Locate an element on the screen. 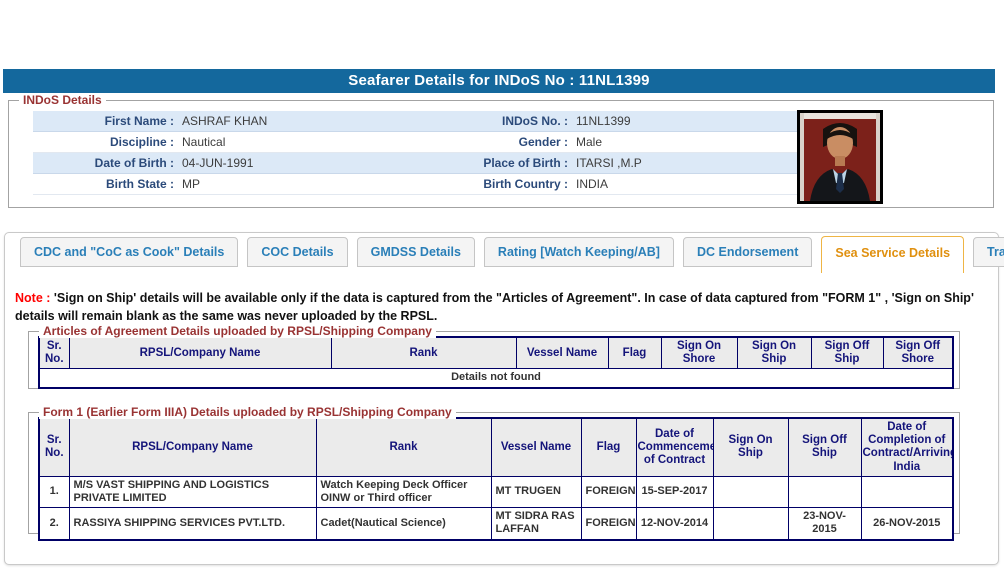 The image size is (1004, 580). cell-company: RASSIYA SHIPPING SERVICES PVT.LTD. is located at coordinates (192, 524).